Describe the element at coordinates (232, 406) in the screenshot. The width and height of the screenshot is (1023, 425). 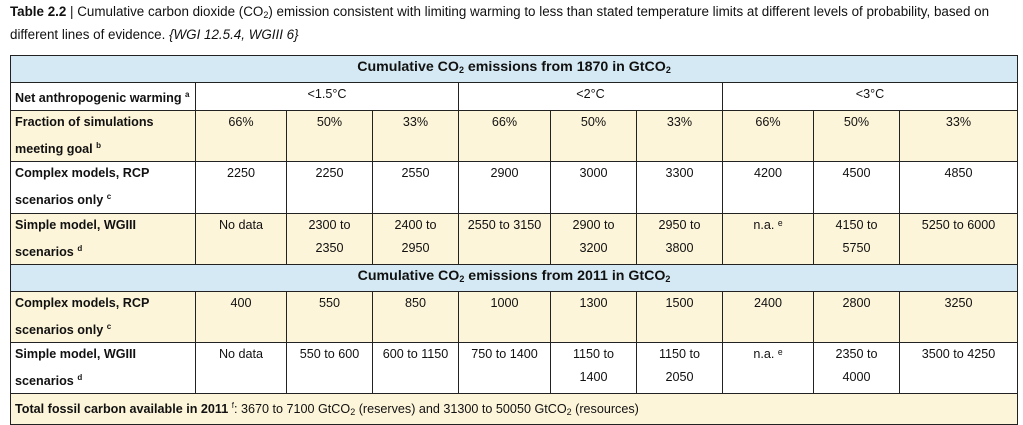
I see `footnote-marker: f` at that location.